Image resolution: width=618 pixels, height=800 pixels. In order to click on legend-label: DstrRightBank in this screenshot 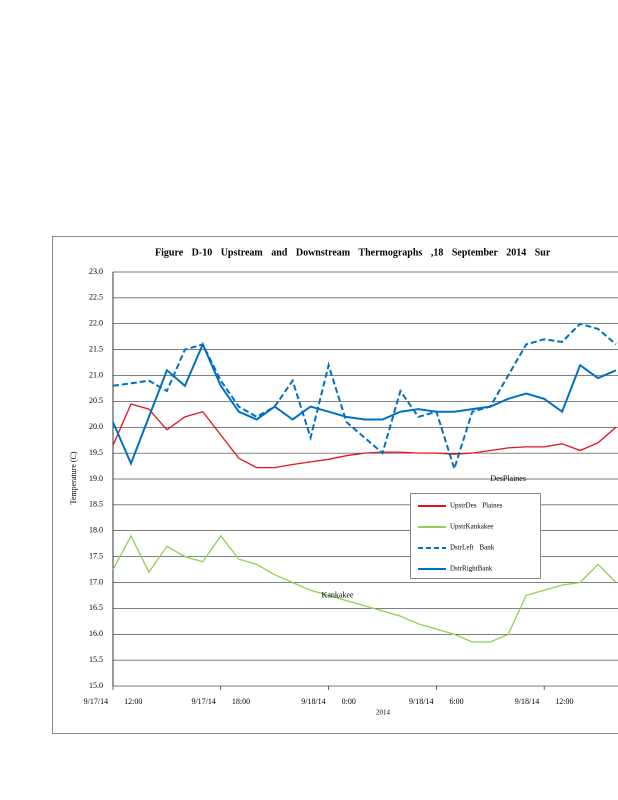, I will do `click(471, 569)`.